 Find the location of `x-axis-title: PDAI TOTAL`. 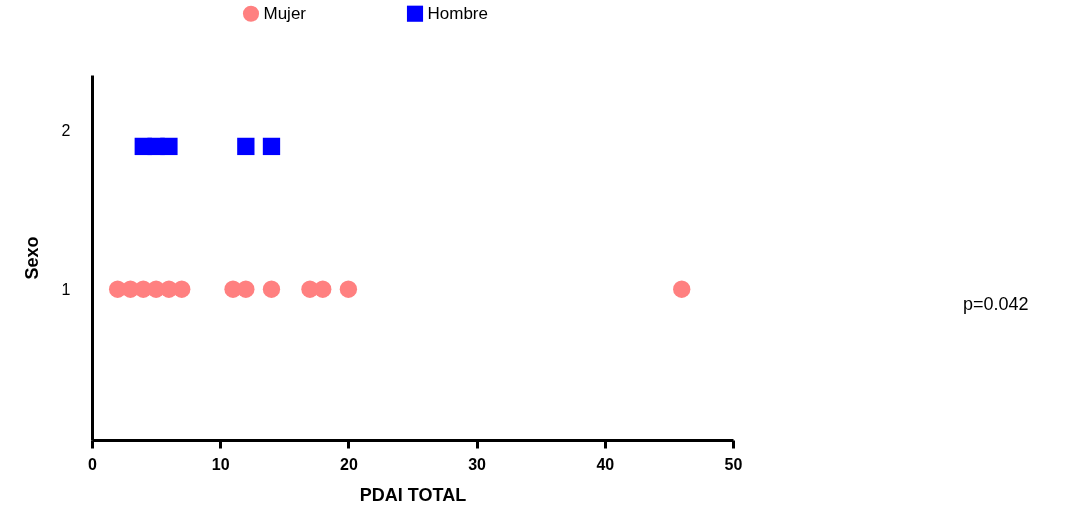

x-axis-title: PDAI TOTAL is located at coordinates (413, 494).